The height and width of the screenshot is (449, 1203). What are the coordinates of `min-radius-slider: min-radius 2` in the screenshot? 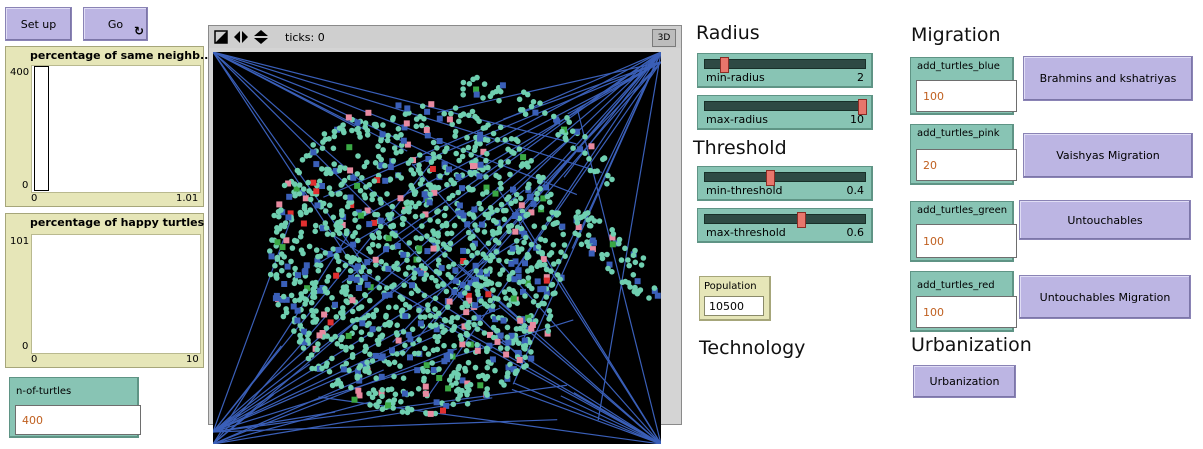 It's located at (785, 70).